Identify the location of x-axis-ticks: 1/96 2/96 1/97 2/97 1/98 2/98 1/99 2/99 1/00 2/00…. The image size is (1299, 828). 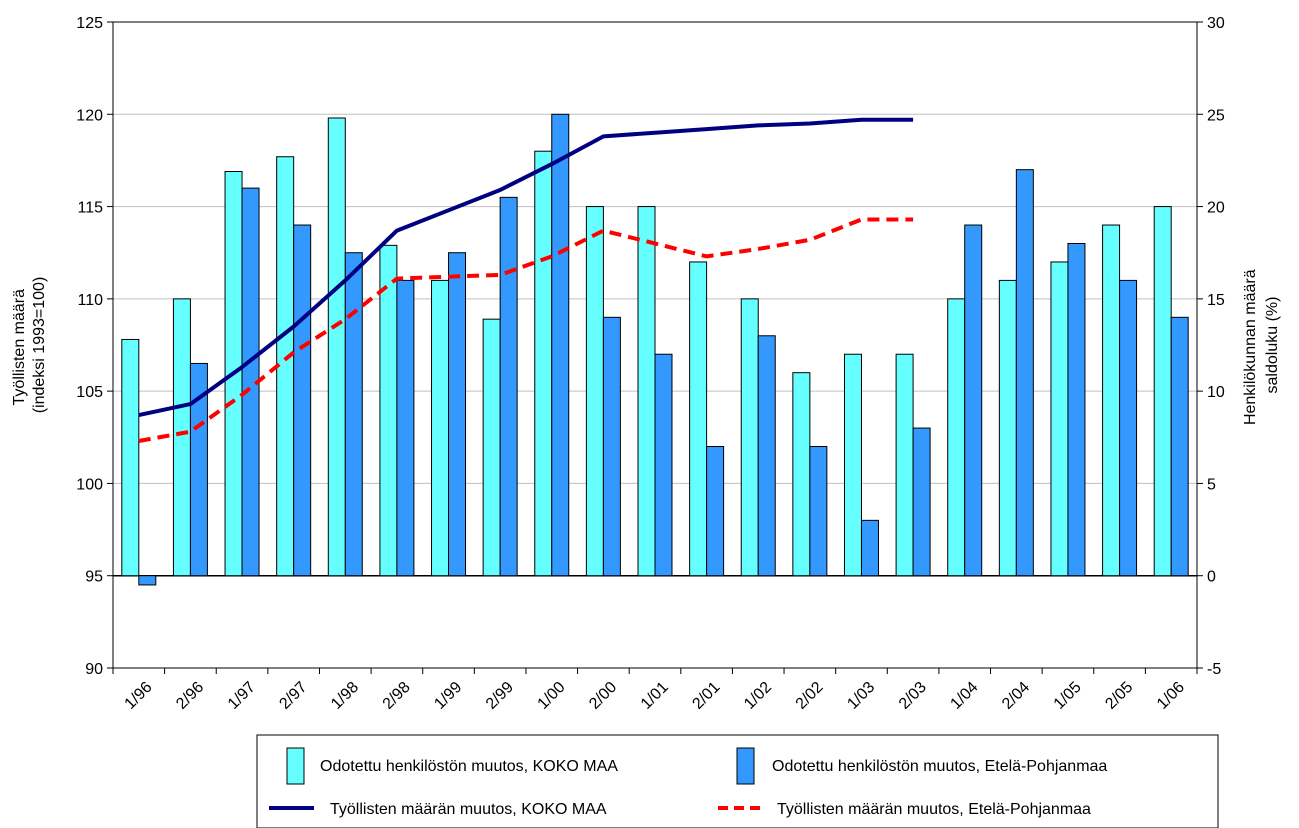
(655, 690).